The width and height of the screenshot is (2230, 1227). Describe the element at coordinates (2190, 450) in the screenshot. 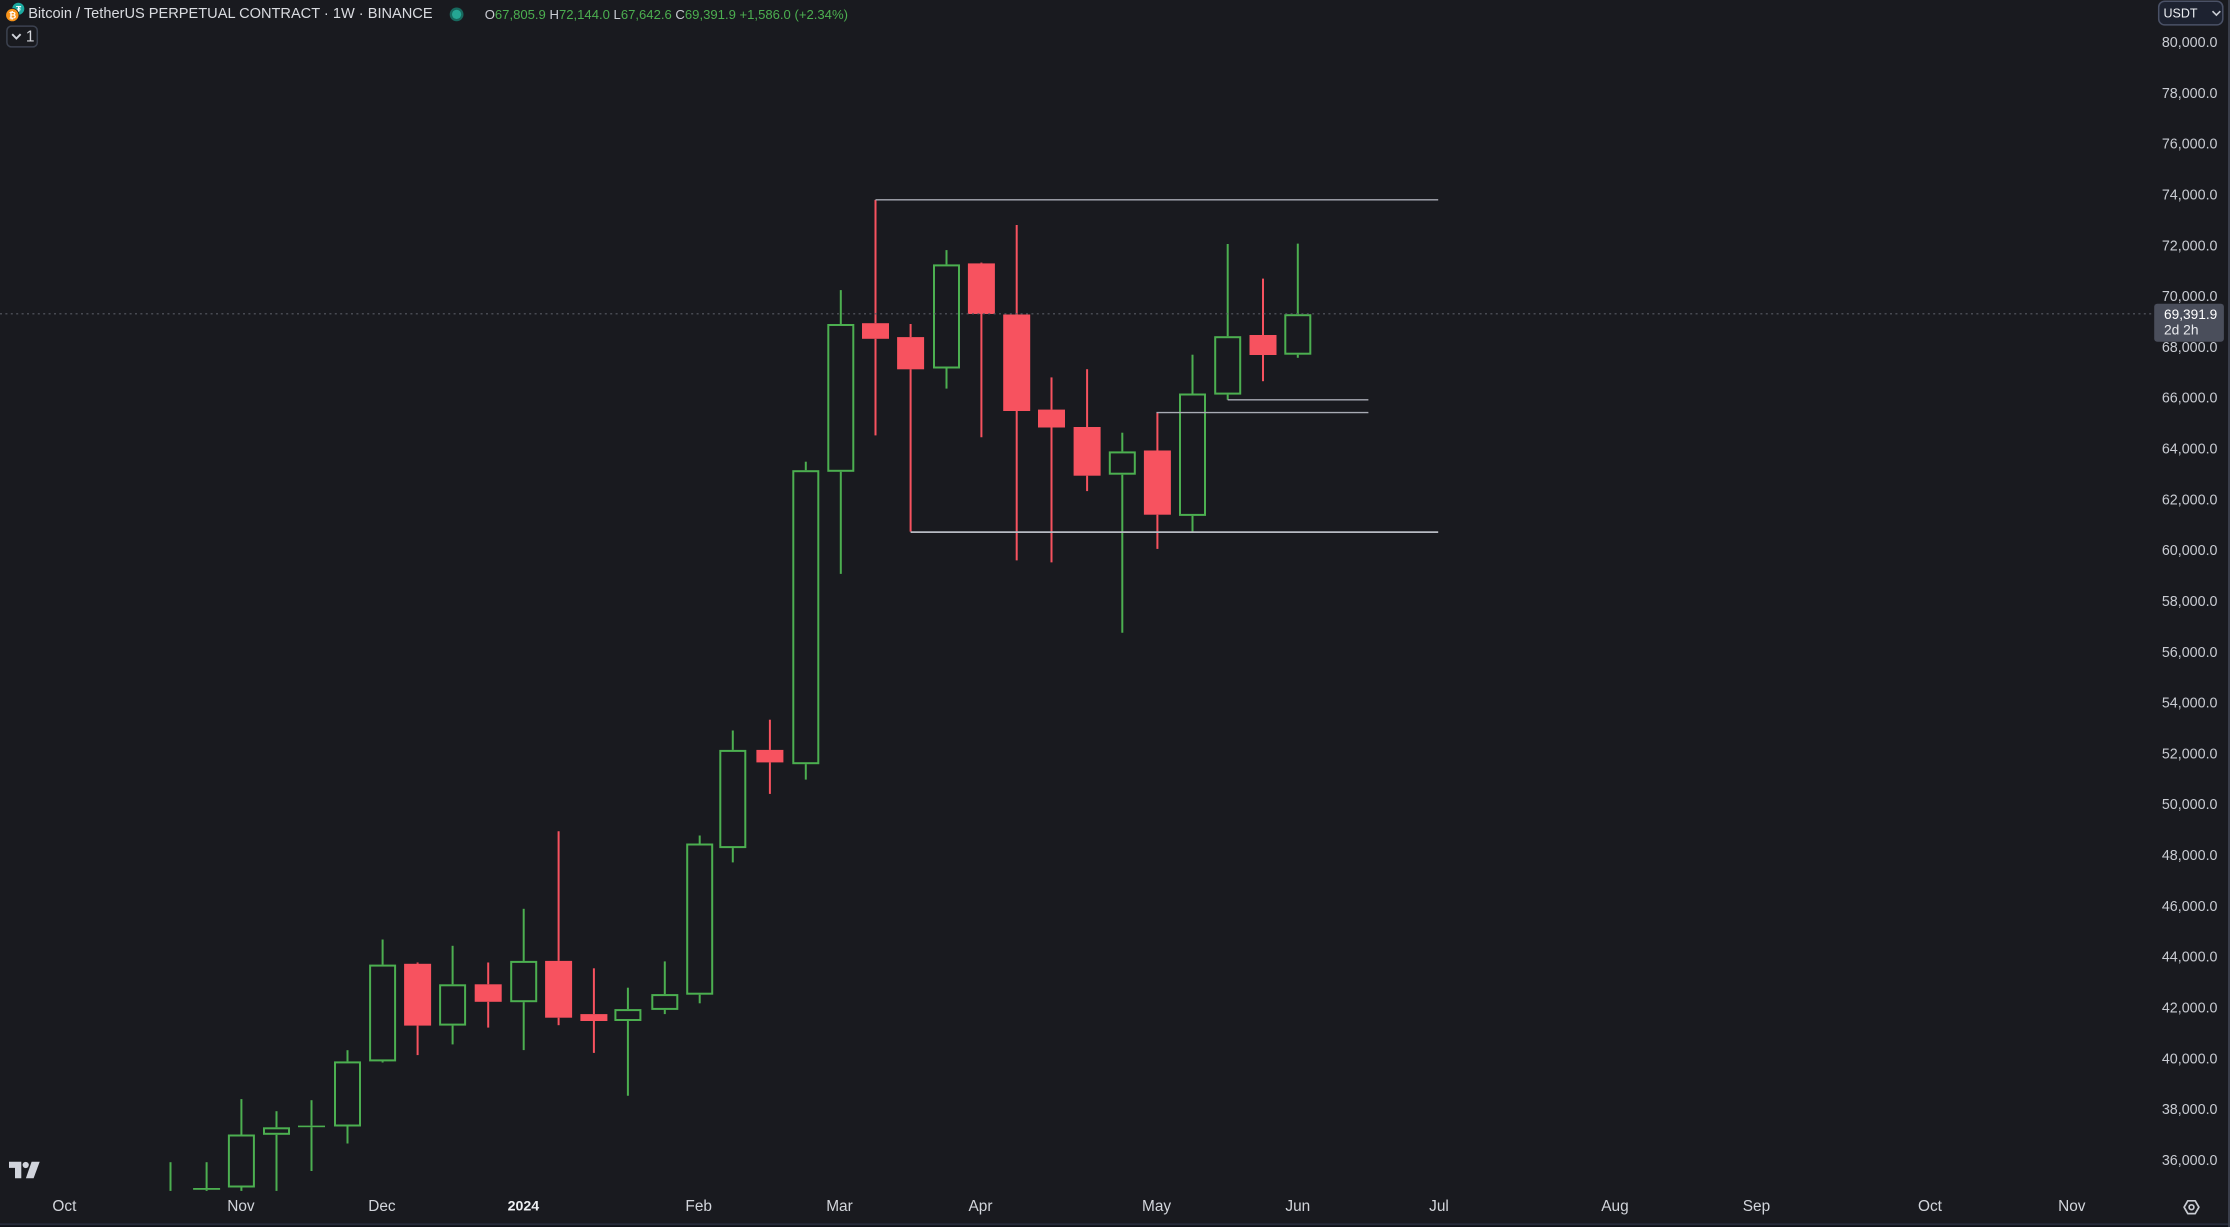

I see `svg-text: 64,000.0` at that location.